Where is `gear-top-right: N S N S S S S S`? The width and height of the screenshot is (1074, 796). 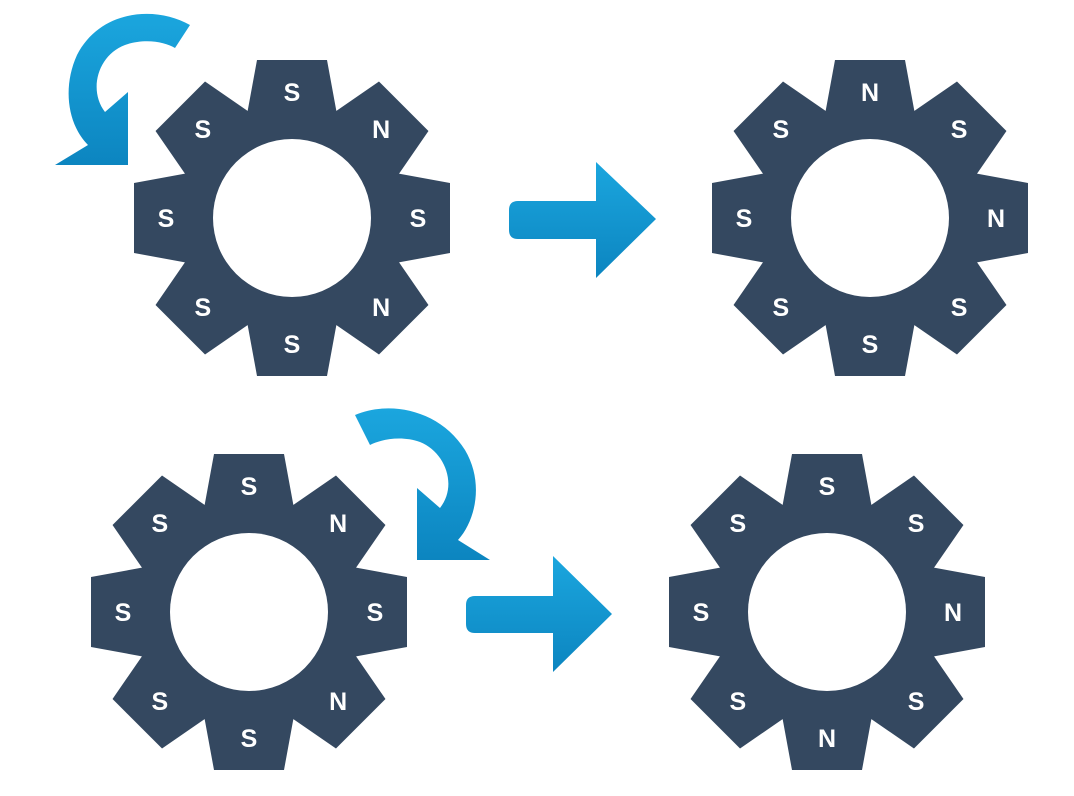
gear-top-right: N S N S S S S S is located at coordinates (870, 218).